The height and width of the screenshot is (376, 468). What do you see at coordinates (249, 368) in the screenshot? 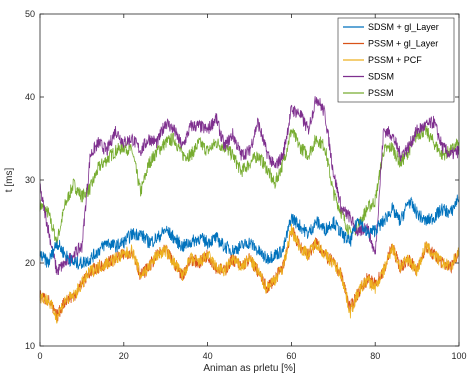
I see `x-axis-label: Animan as prletu [%]` at bounding box center [249, 368].